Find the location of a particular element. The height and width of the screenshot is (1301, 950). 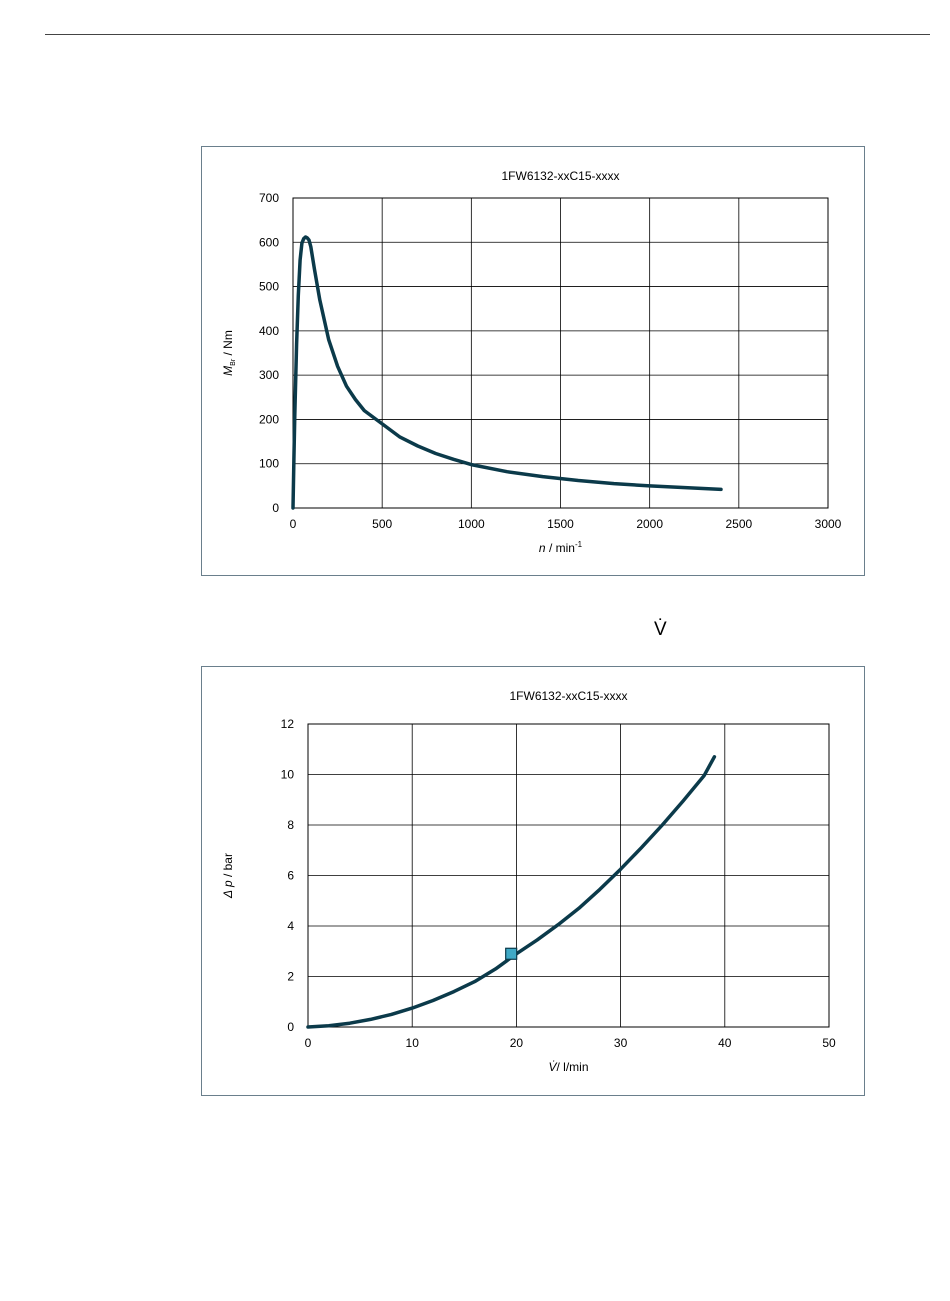

x-tick-label: 500 is located at coordinates (382, 524).